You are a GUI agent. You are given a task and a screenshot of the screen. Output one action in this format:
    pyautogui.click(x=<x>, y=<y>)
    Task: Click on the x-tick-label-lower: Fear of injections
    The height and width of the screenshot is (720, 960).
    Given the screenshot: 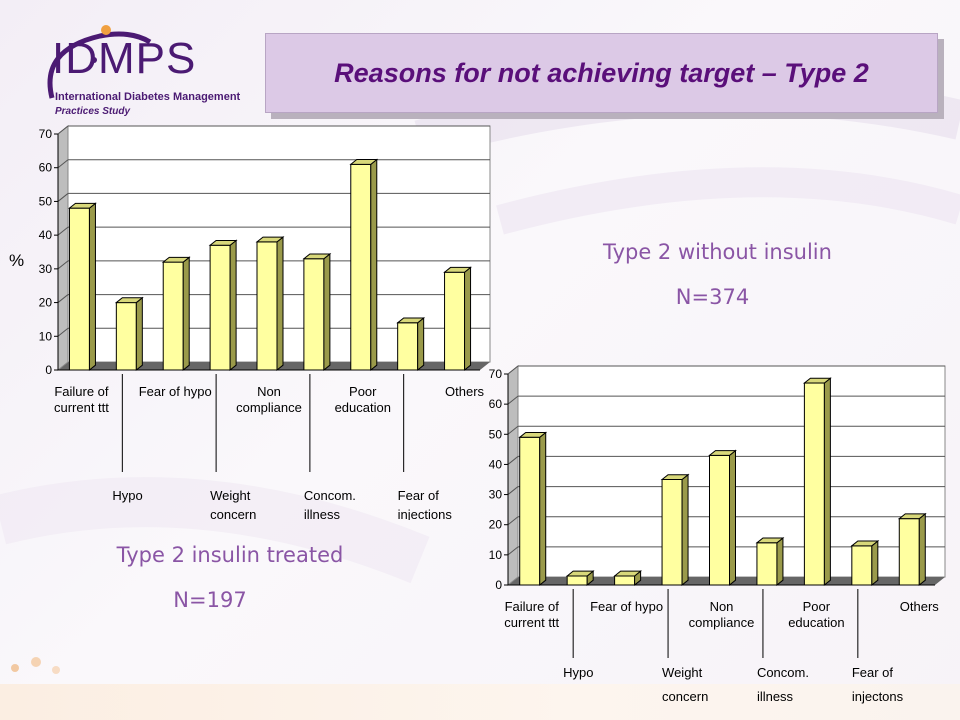 What is the action you would take?
    pyautogui.click(x=425, y=504)
    